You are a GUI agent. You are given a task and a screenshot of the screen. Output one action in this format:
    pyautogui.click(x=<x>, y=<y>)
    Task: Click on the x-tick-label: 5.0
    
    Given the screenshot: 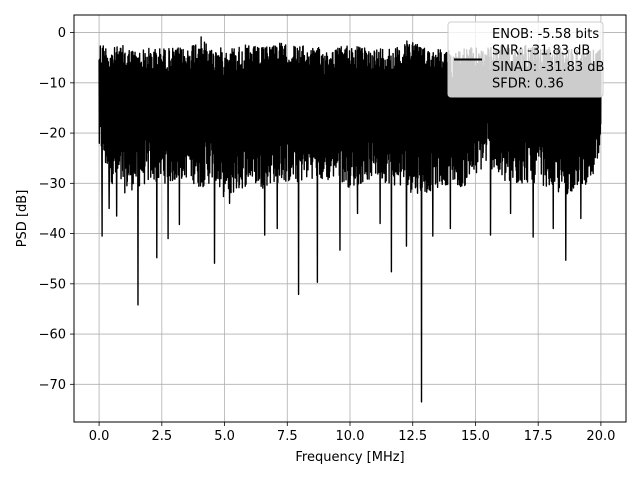 What is the action you would take?
    pyautogui.click(x=224, y=436)
    